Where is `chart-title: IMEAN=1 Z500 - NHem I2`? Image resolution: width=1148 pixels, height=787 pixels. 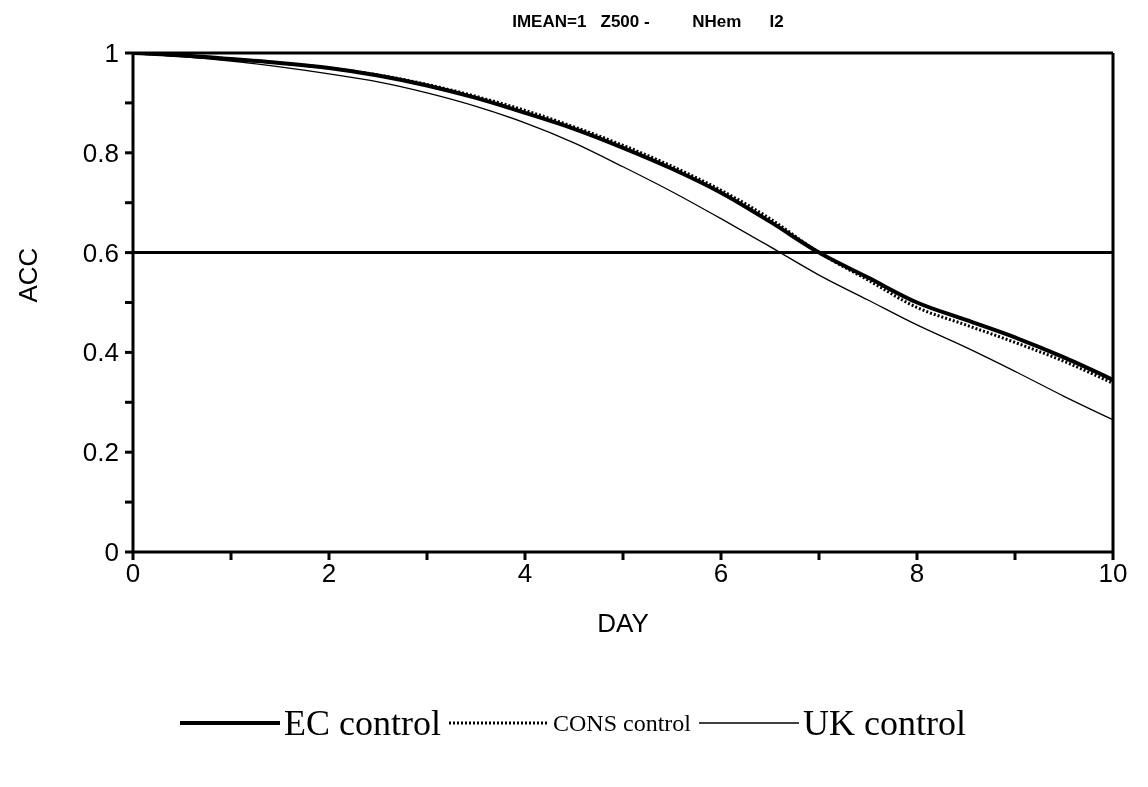 chart-title: IMEAN=1 Z500 - NHem I2 is located at coordinates (648, 21).